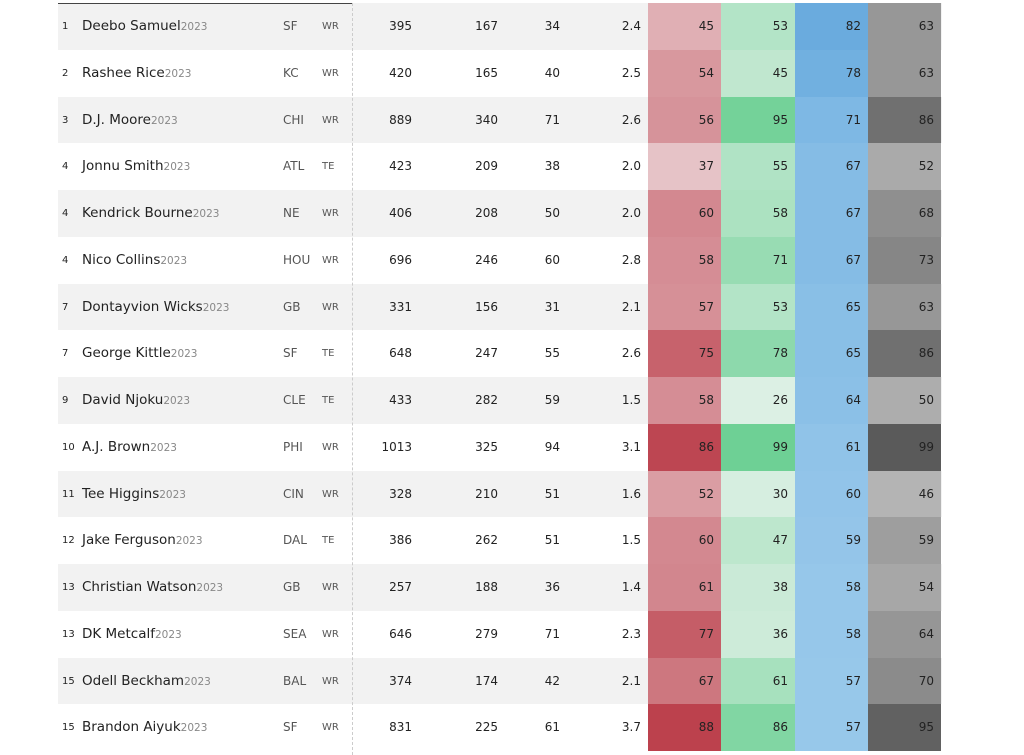  I want to click on stat: 188, so click(486, 587).